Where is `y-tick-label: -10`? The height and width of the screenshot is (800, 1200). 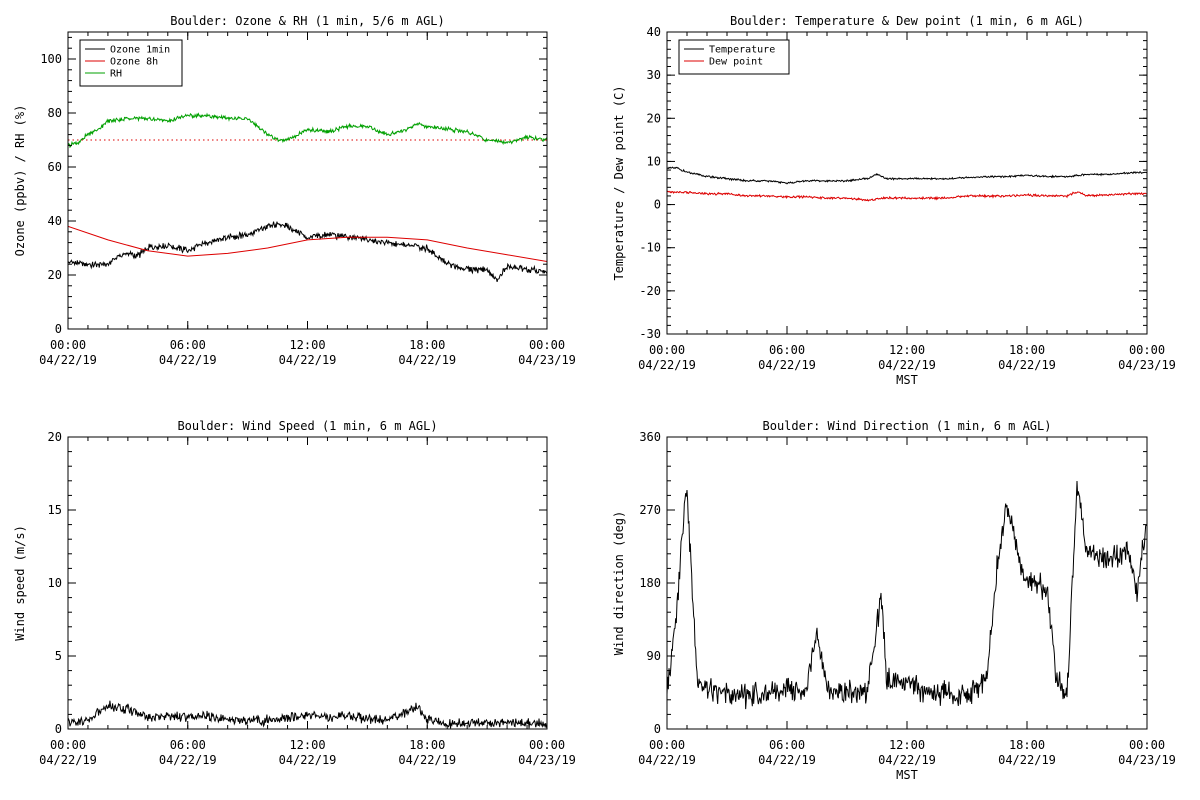 y-tick-label: -10 is located at coordinates (650, 248).